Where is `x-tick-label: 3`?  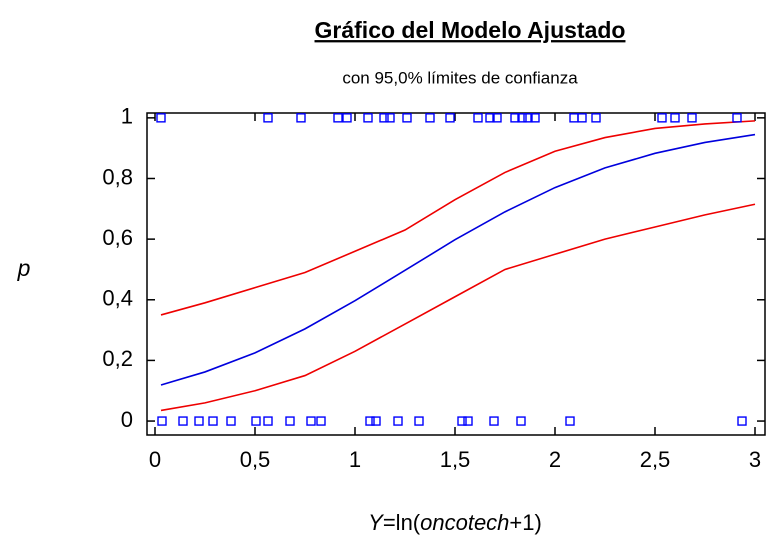 x-tick-label: 3 is located at coordinates (755, 459).